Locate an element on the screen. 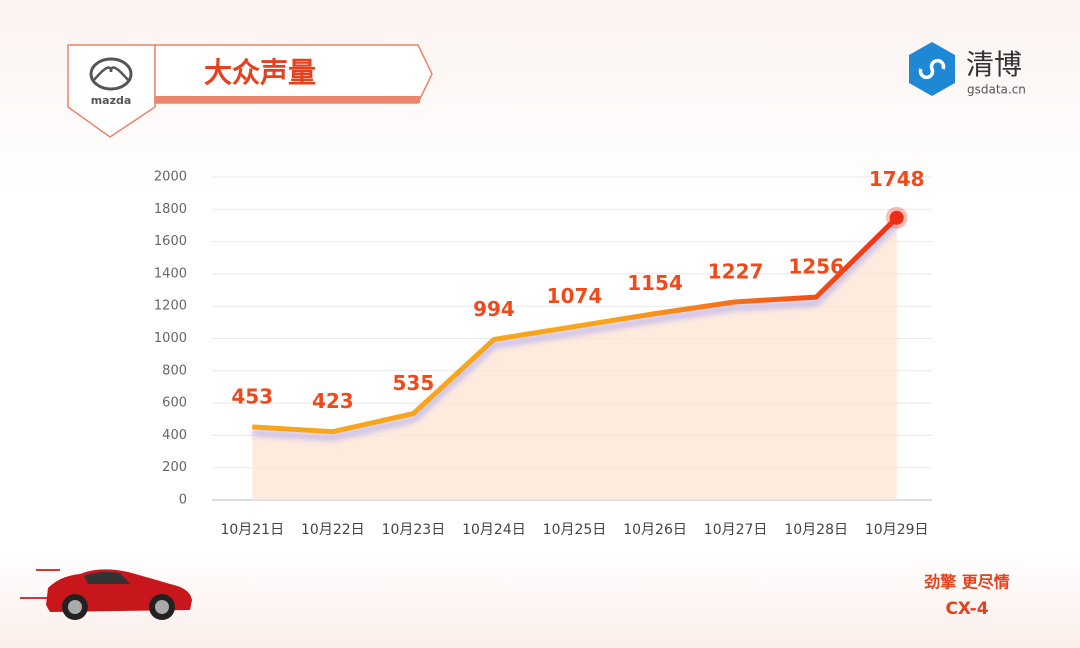 The height and width of the screenshot is (648, 1080). y-tick-label: 0 is located at coordinates (183, 500).